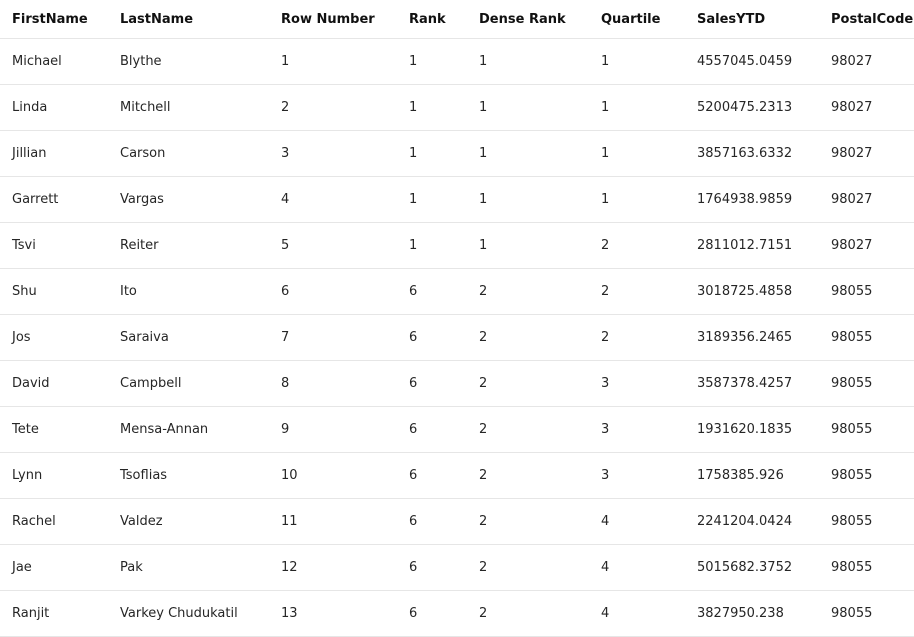  I want to click on salesytd-cell: 4557045.0459, so click(752, 61).